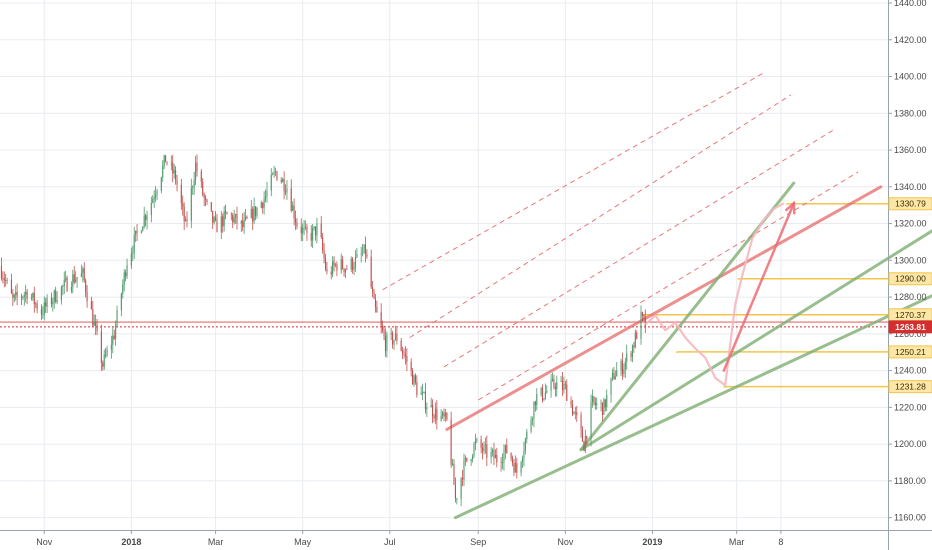 Image resolution: width=932 pixels, height=550 pixels. What do you see at coordinates (466, 538) in the screenshot?
I see `time-axis: Nov 2018 Mar May Jul Sep Nov 2019 Mar 8` at bounding box center [466, 538].